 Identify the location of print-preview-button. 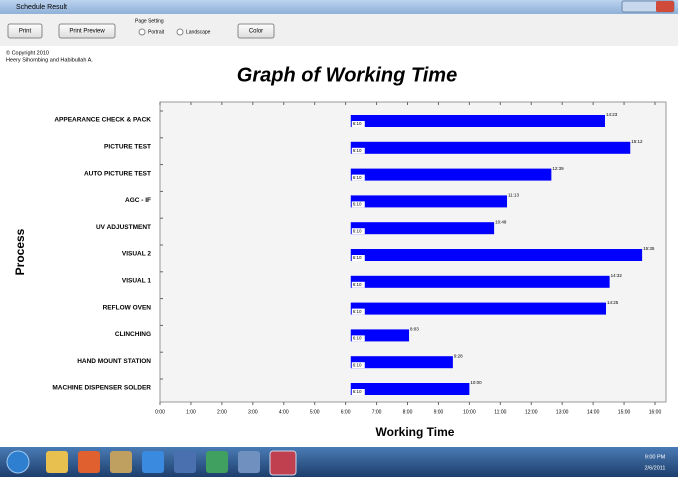
(87, 31).